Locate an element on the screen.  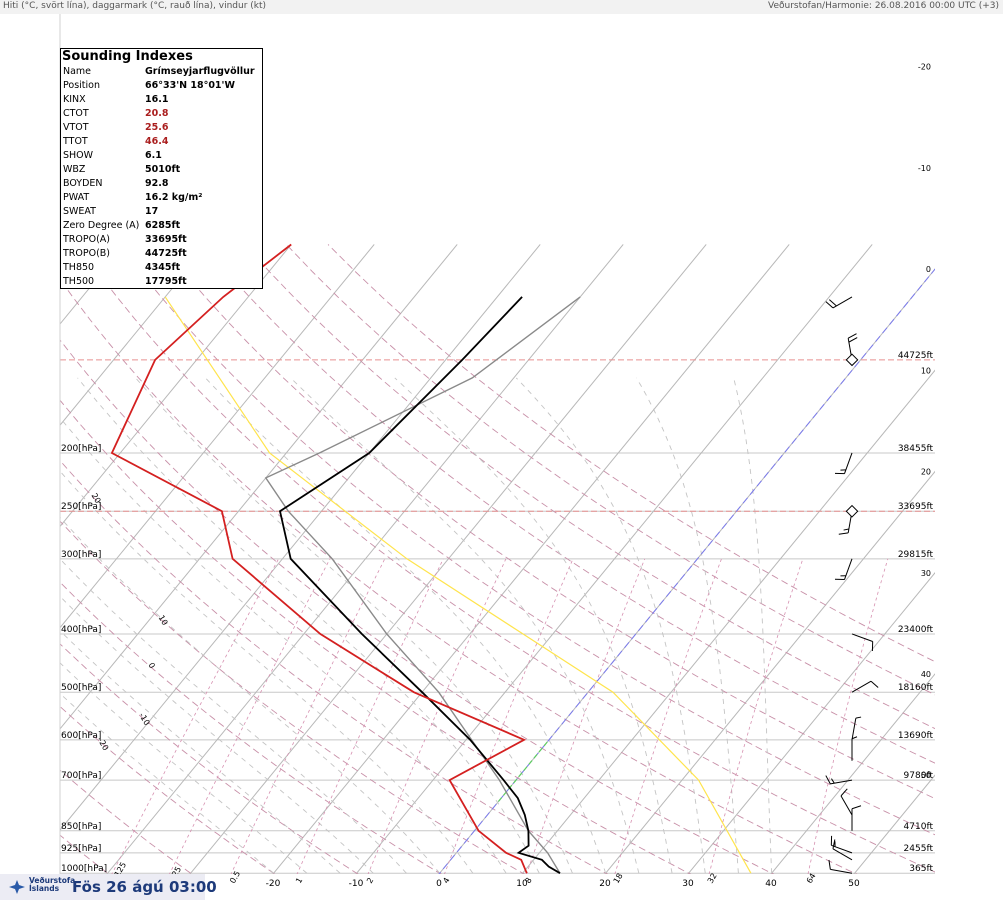
height-label: 38455ft is located at coordinates (916, 449).